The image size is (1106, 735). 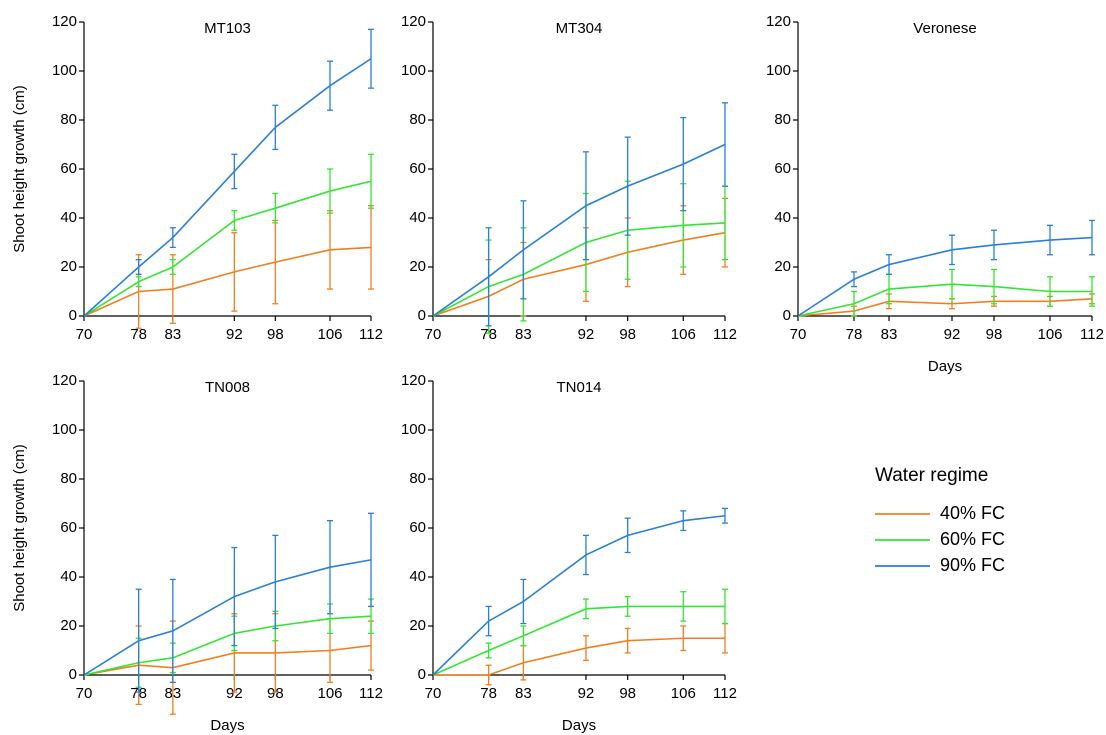 I want to click on panel-title: TN014, so click(x=578, y=387).